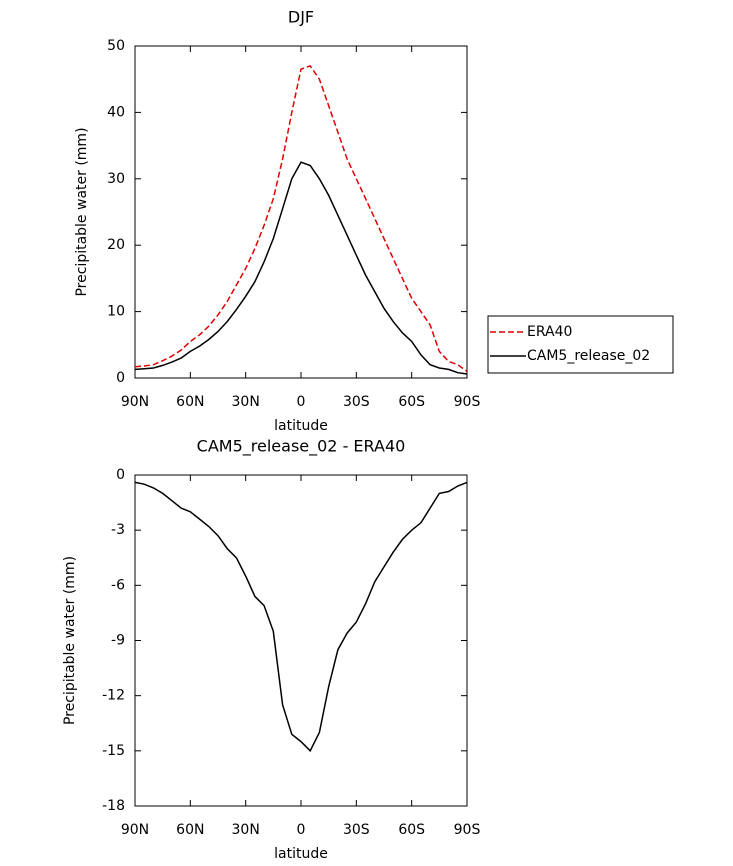 This screenshot has height=866, width=733. I want to click on legend-box, so click(580, 344).